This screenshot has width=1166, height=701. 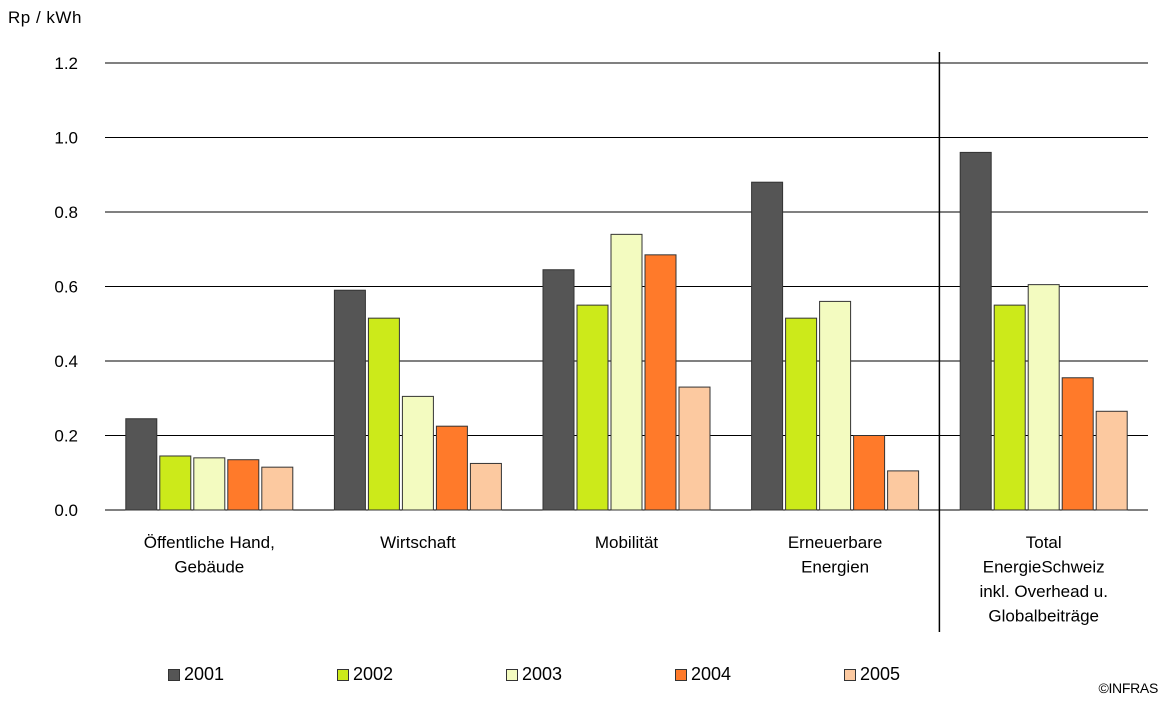 I want to click on legend-item: 2005, so click(x=872, y=674).